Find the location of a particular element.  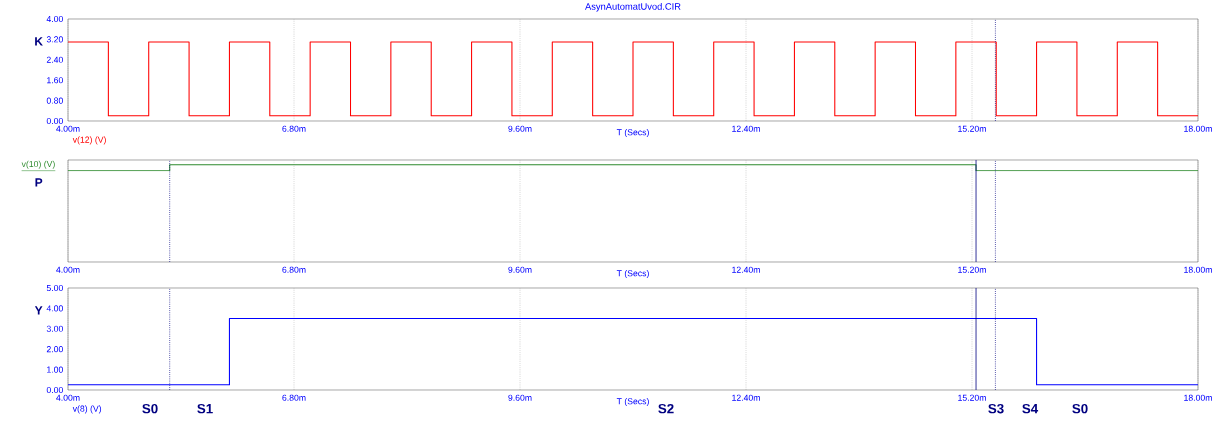

text: S3 is located at coordinates (996, 408).